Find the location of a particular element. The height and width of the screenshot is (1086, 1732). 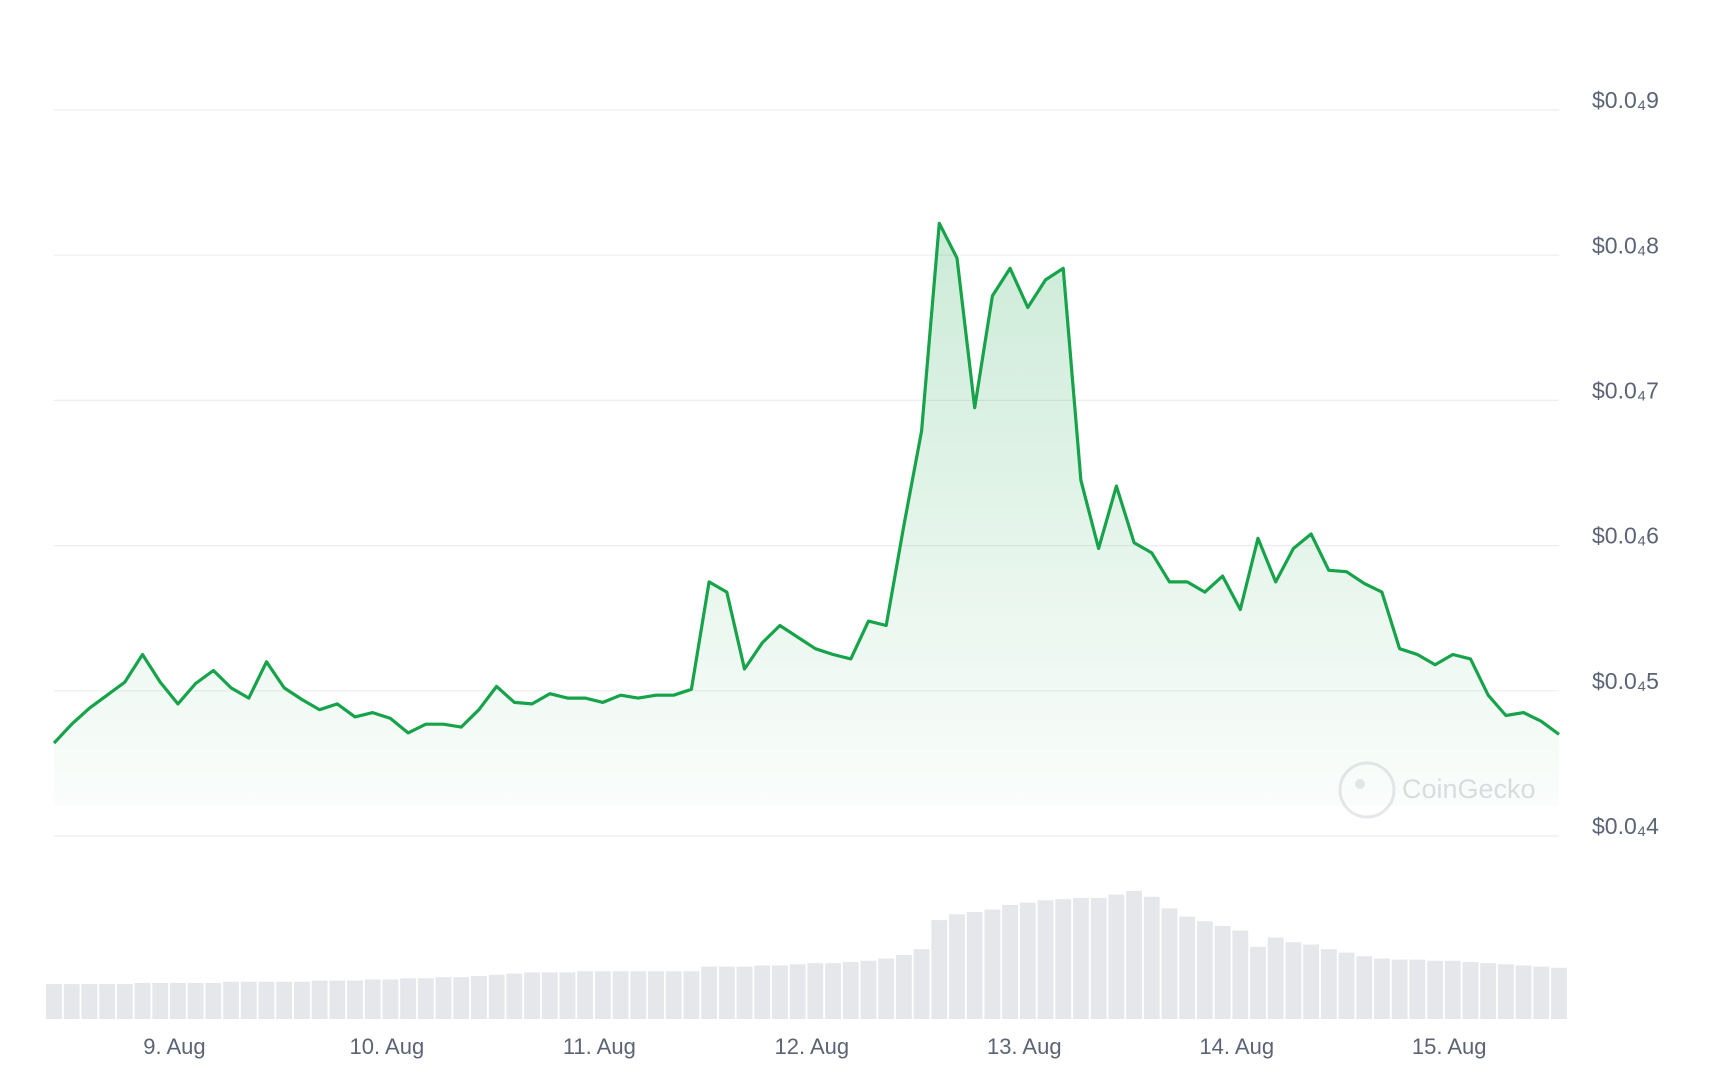

watermark-logo-eye is located at coordinates (1360, 784).